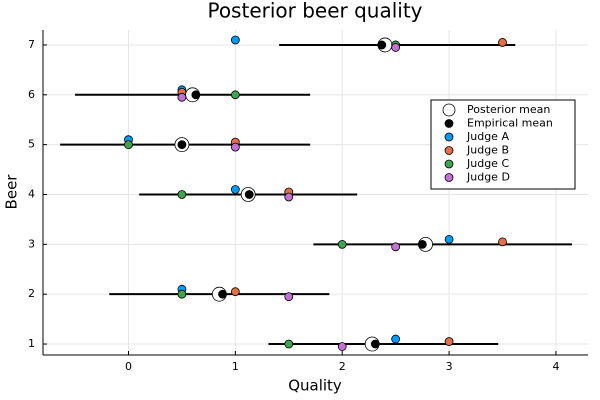 The height and width of the screenshot is (400, 600). What do you see at coordinates (31, 243) in the screenshot?
I see `y-tick-label: 3` at bounding box center [31, 243].